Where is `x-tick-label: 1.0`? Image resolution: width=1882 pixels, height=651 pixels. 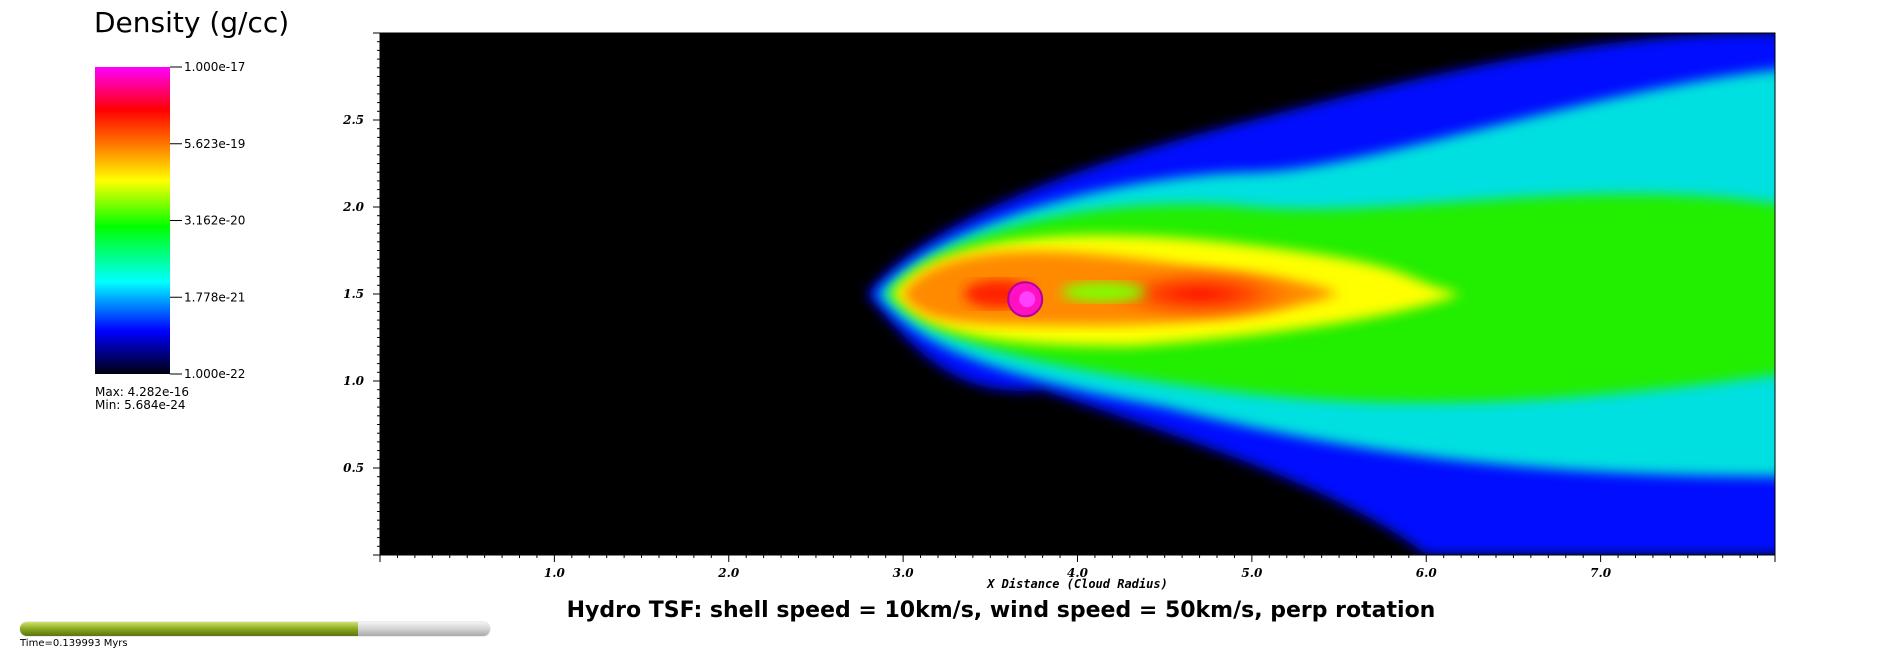
x-tick-label: 1.0 is located at coordinates (555, 573).